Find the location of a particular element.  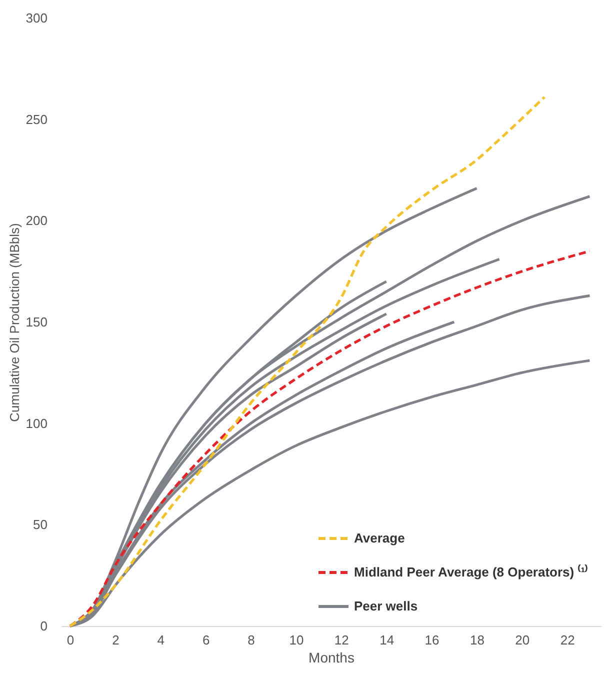

y-tick-label: 300 is located at coordinates (37, 18).